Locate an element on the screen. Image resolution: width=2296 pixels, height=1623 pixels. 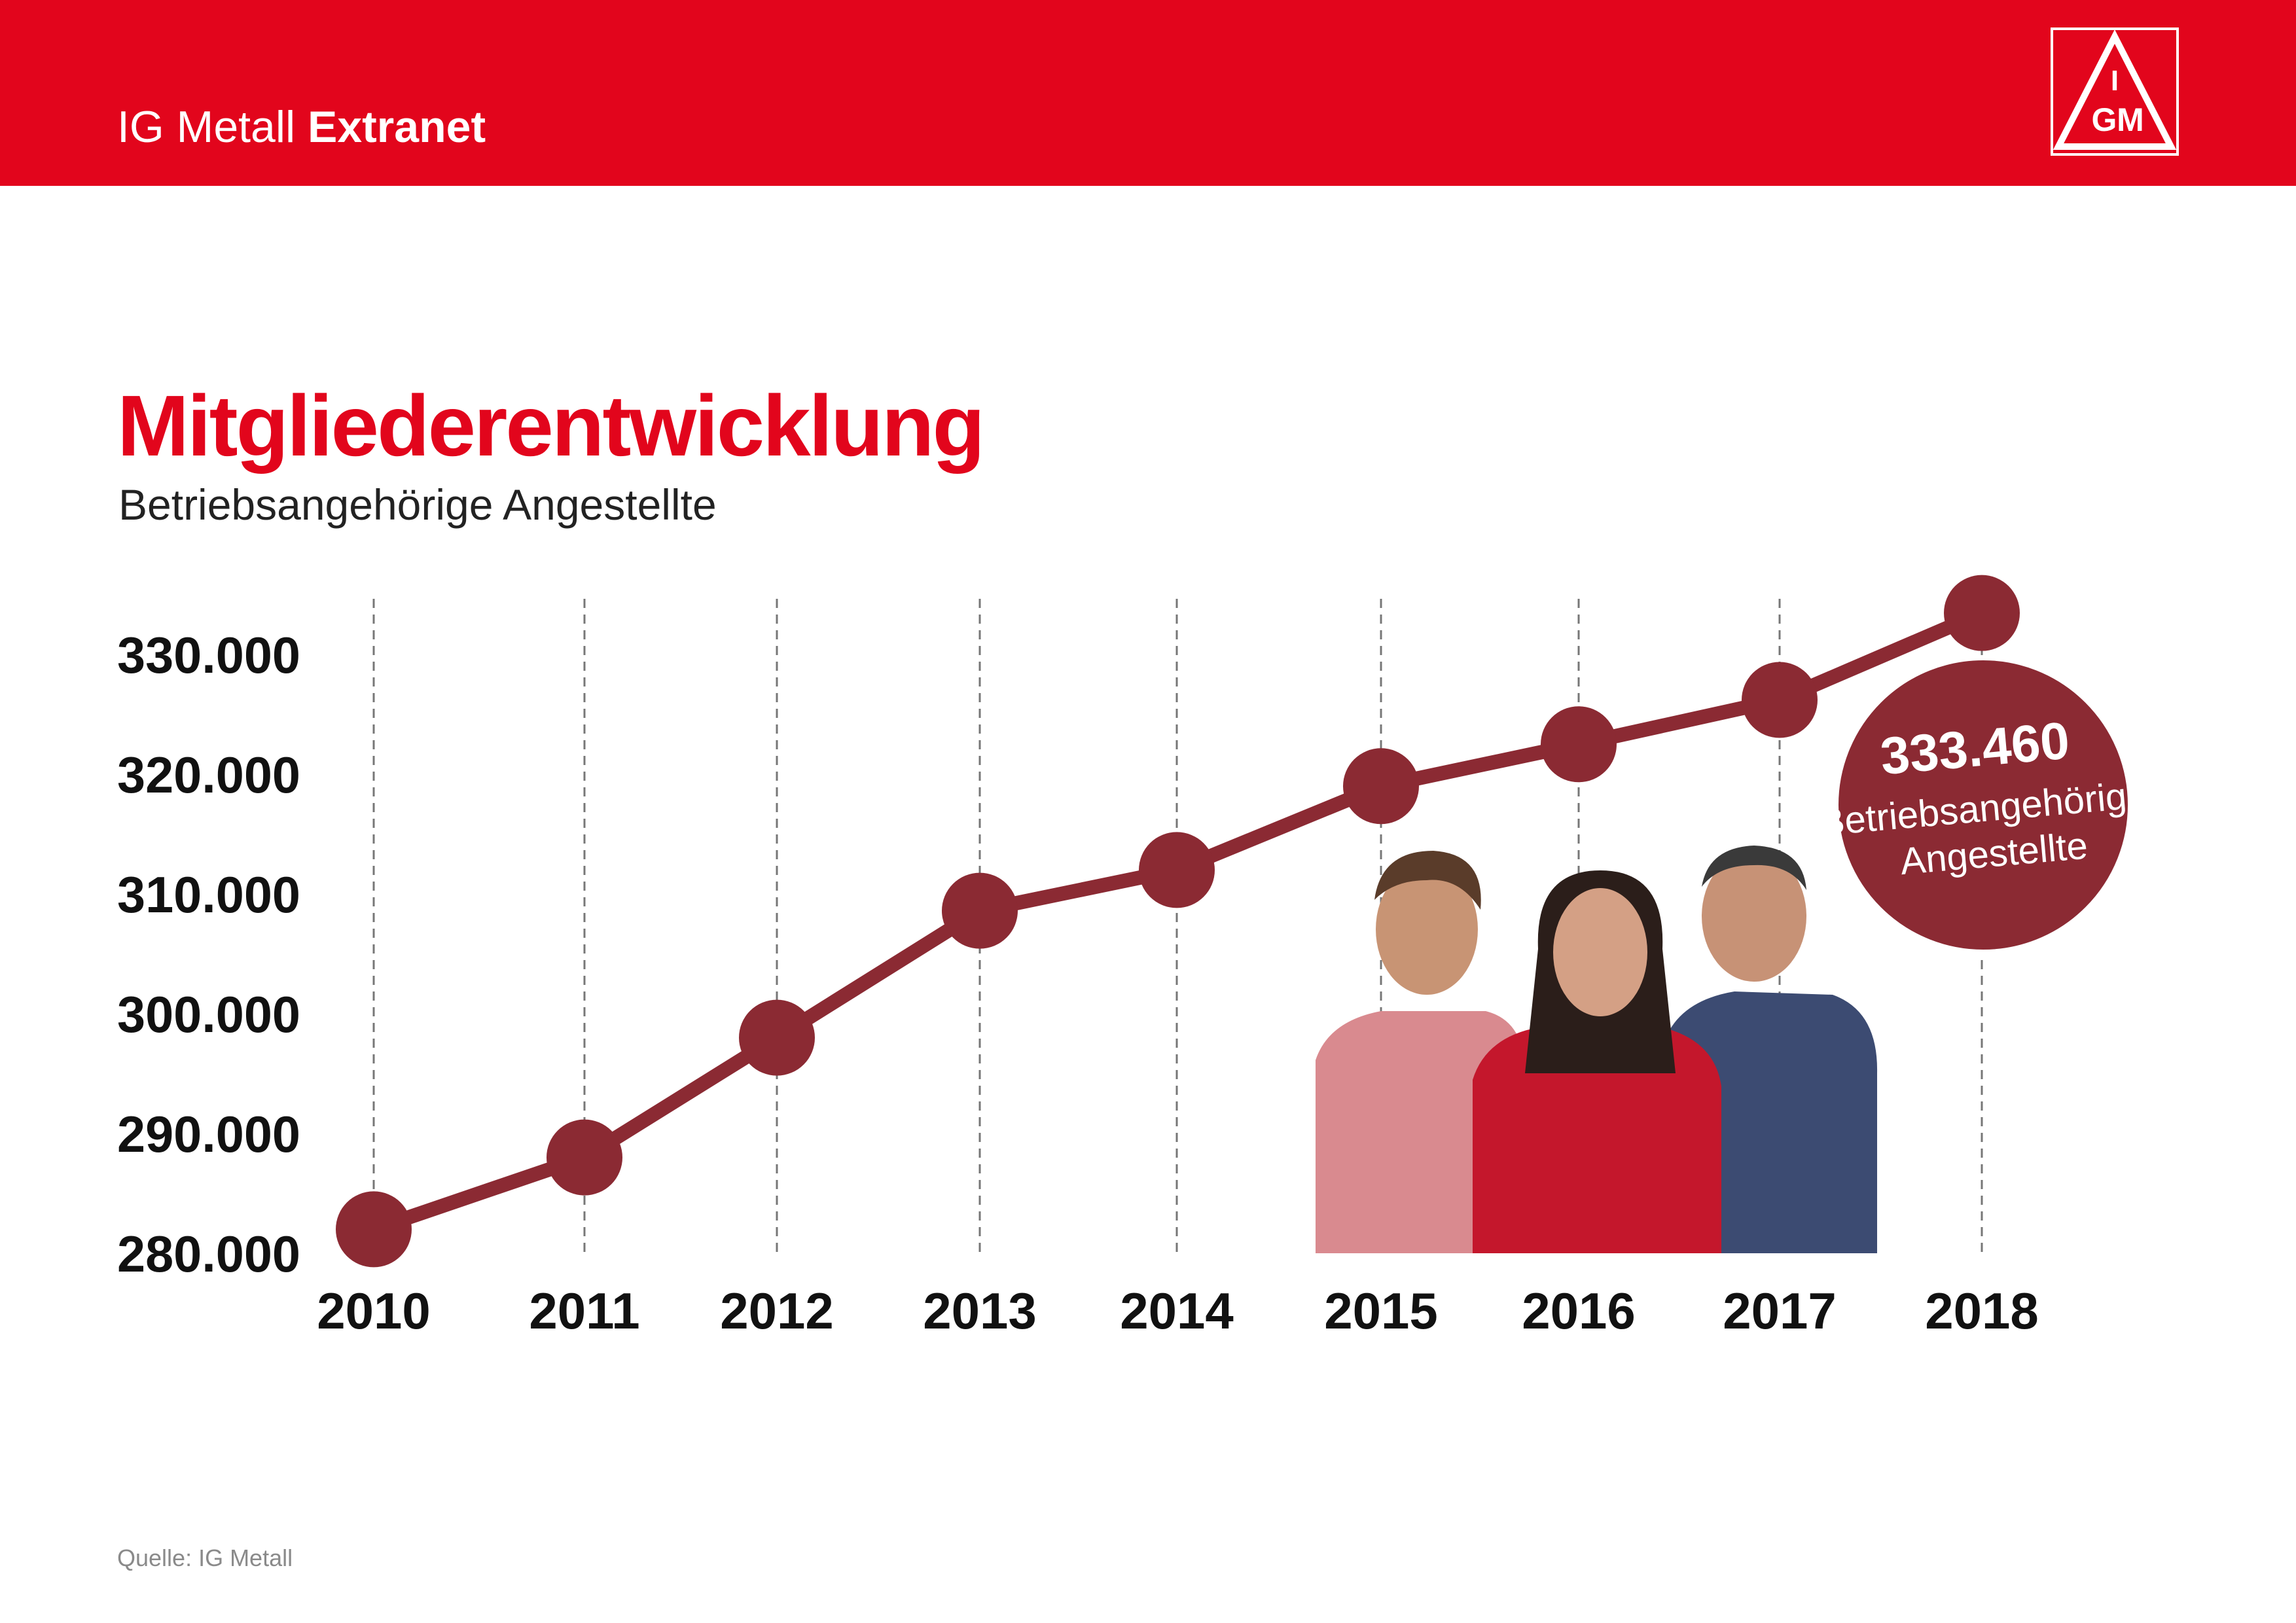
header-bar is located at coordinates (1148, 93).